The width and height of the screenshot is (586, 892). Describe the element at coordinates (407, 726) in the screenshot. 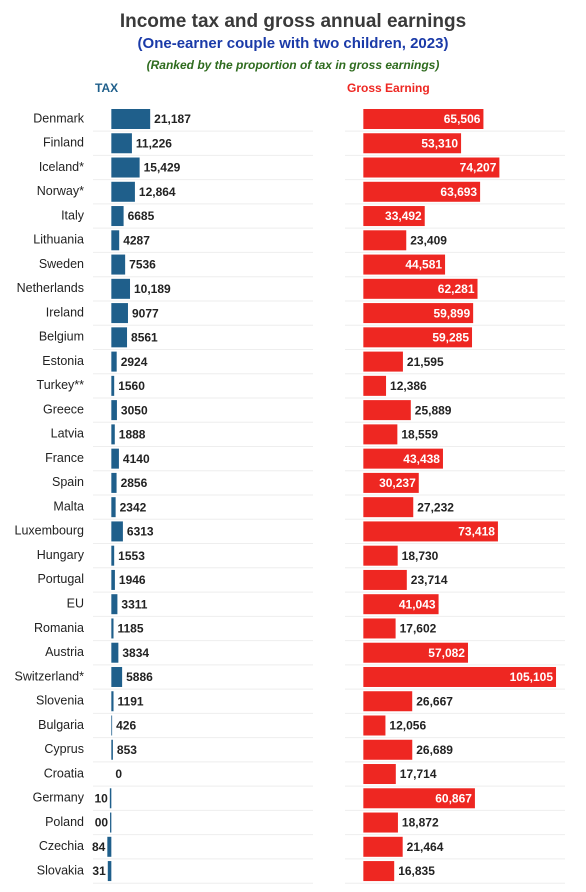

I see `value-label: 12,056` at that location.